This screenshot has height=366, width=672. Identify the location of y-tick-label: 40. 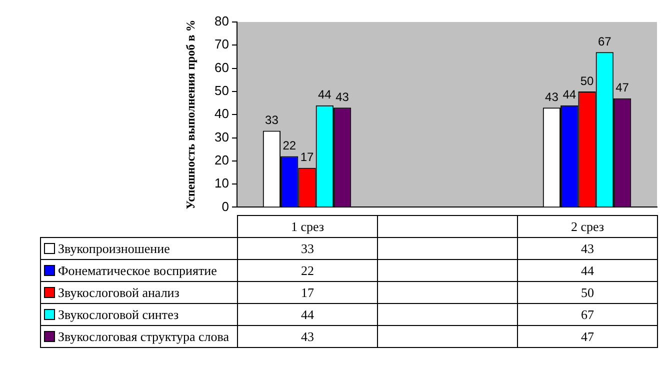
(221, 114).